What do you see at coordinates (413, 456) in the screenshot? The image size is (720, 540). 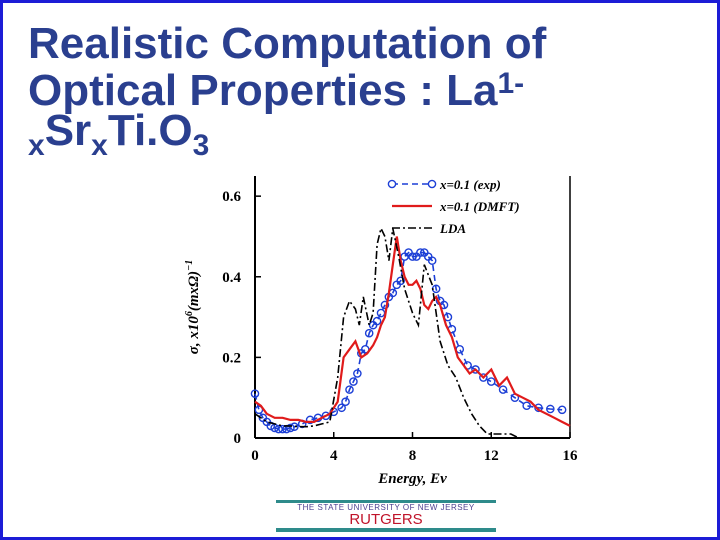 I see `x-tick-label: 8` at bounding box center [413, 456].